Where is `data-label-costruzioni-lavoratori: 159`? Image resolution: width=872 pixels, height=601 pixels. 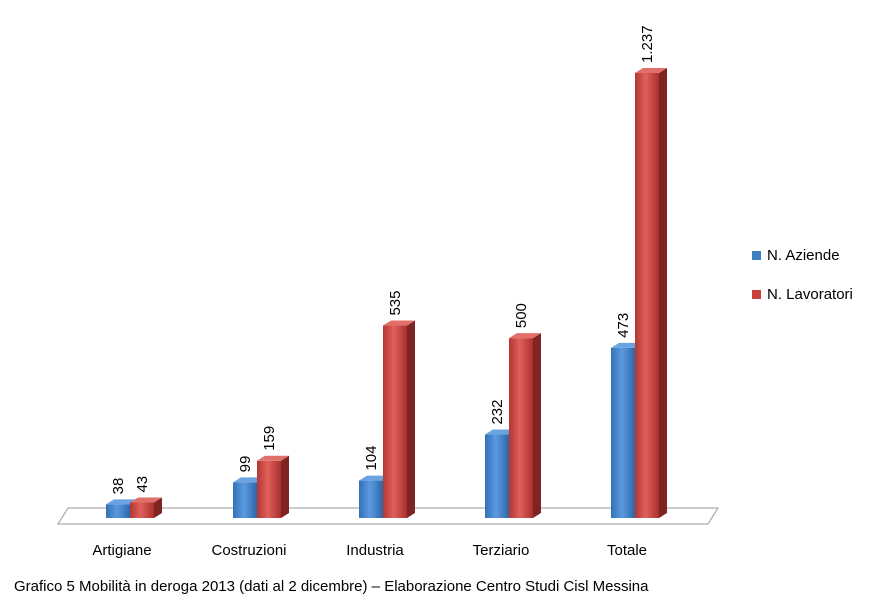 data-label-costruzioni-lavoratori: 159 is located at coordinates (269, 438).